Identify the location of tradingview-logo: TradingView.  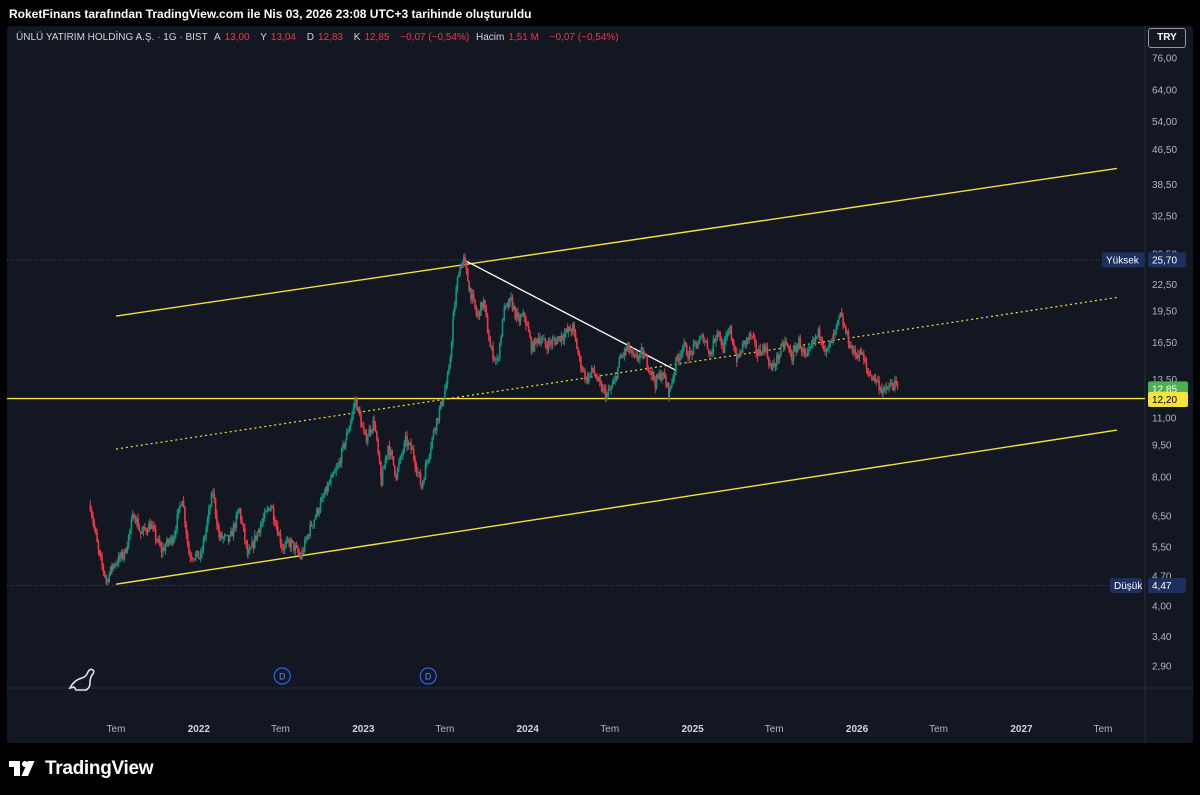
(81, 769).